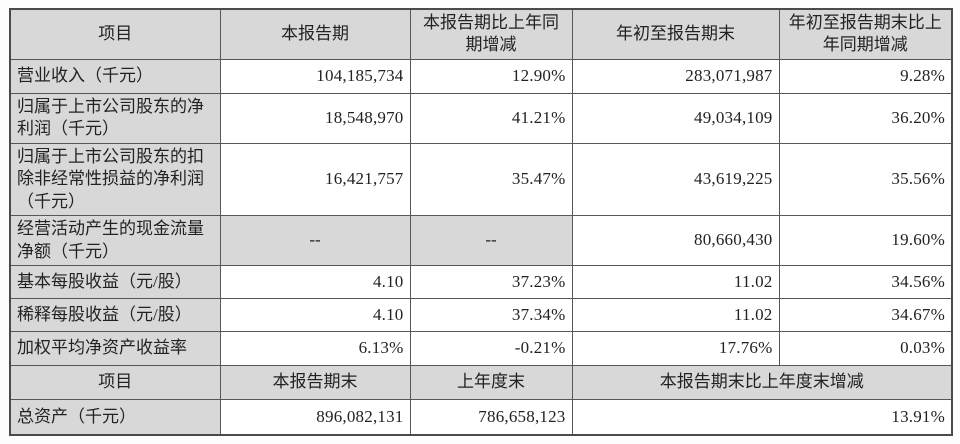  Describe the element at coordinates (865, 314) in the screenshot. I see `cell-ytd-change: 34.67%` at that location.